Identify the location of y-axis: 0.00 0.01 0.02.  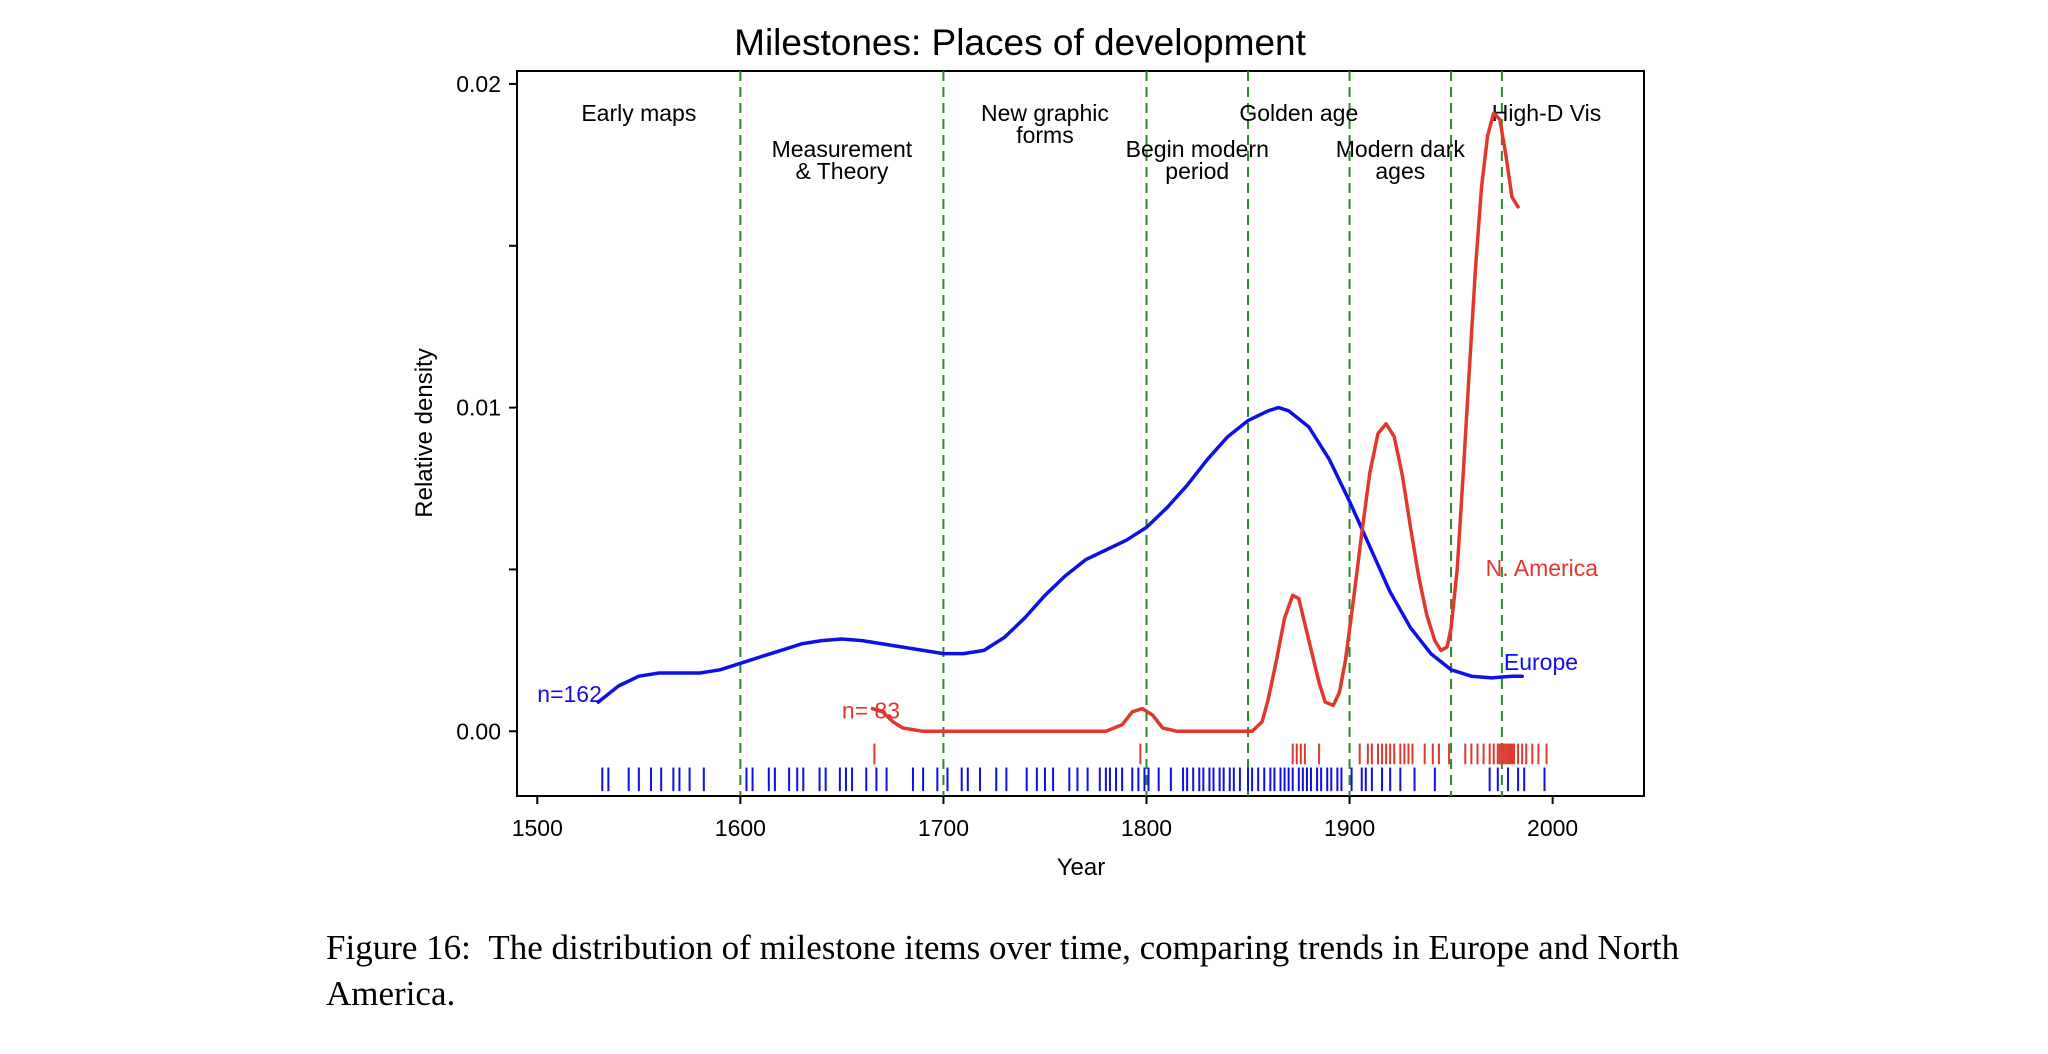
(486, 407).